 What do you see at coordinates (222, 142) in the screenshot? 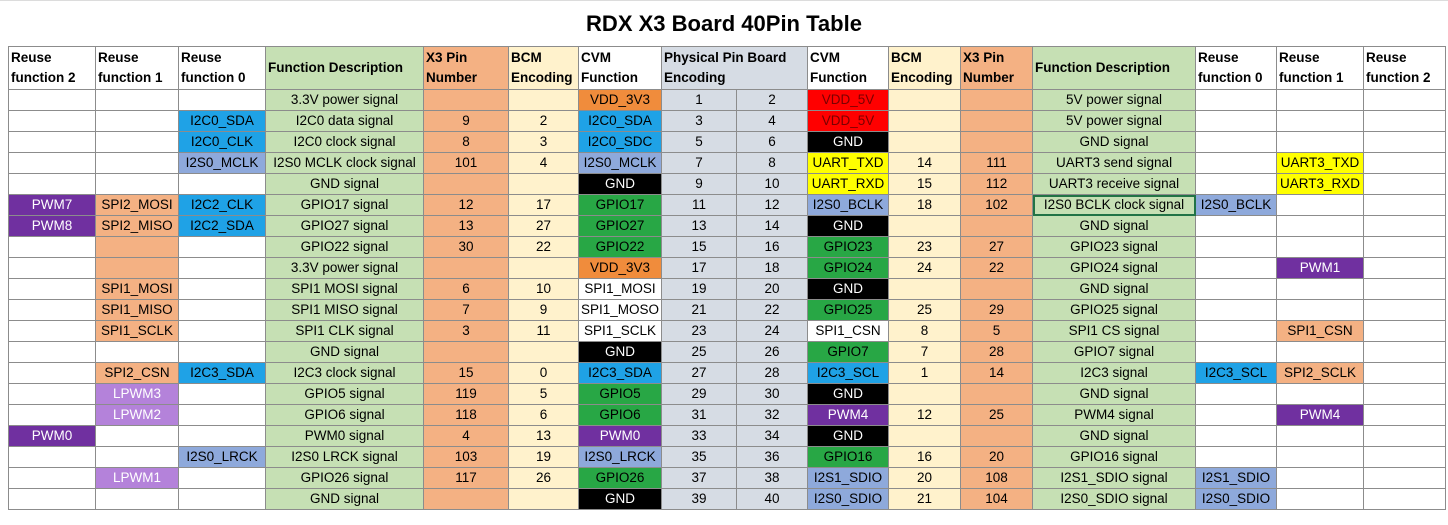
I see `cell-reuse0-left: I2C0_CLK` at bounding box center [222, 142].